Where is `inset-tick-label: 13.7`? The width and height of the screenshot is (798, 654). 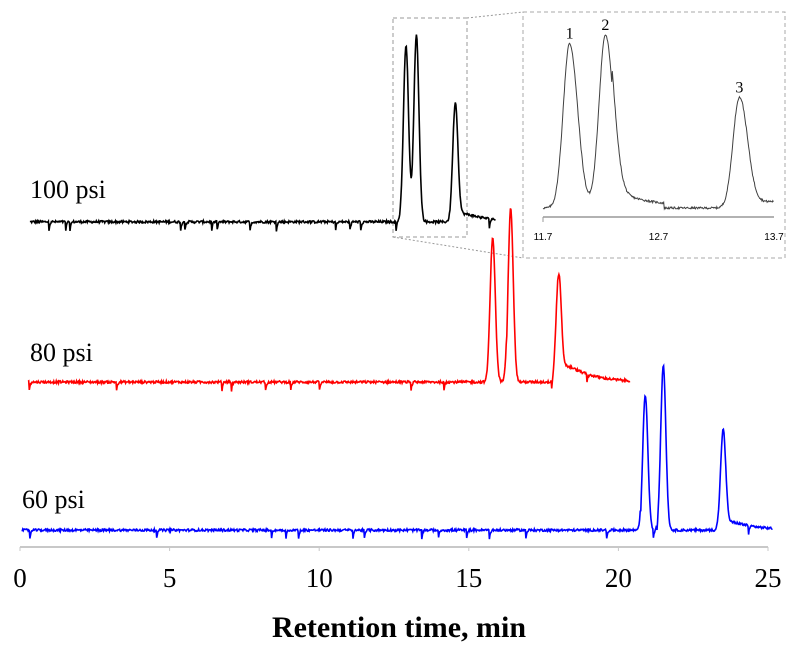 inset-tick-label: 13.7 is located at coordinates (774, 237).